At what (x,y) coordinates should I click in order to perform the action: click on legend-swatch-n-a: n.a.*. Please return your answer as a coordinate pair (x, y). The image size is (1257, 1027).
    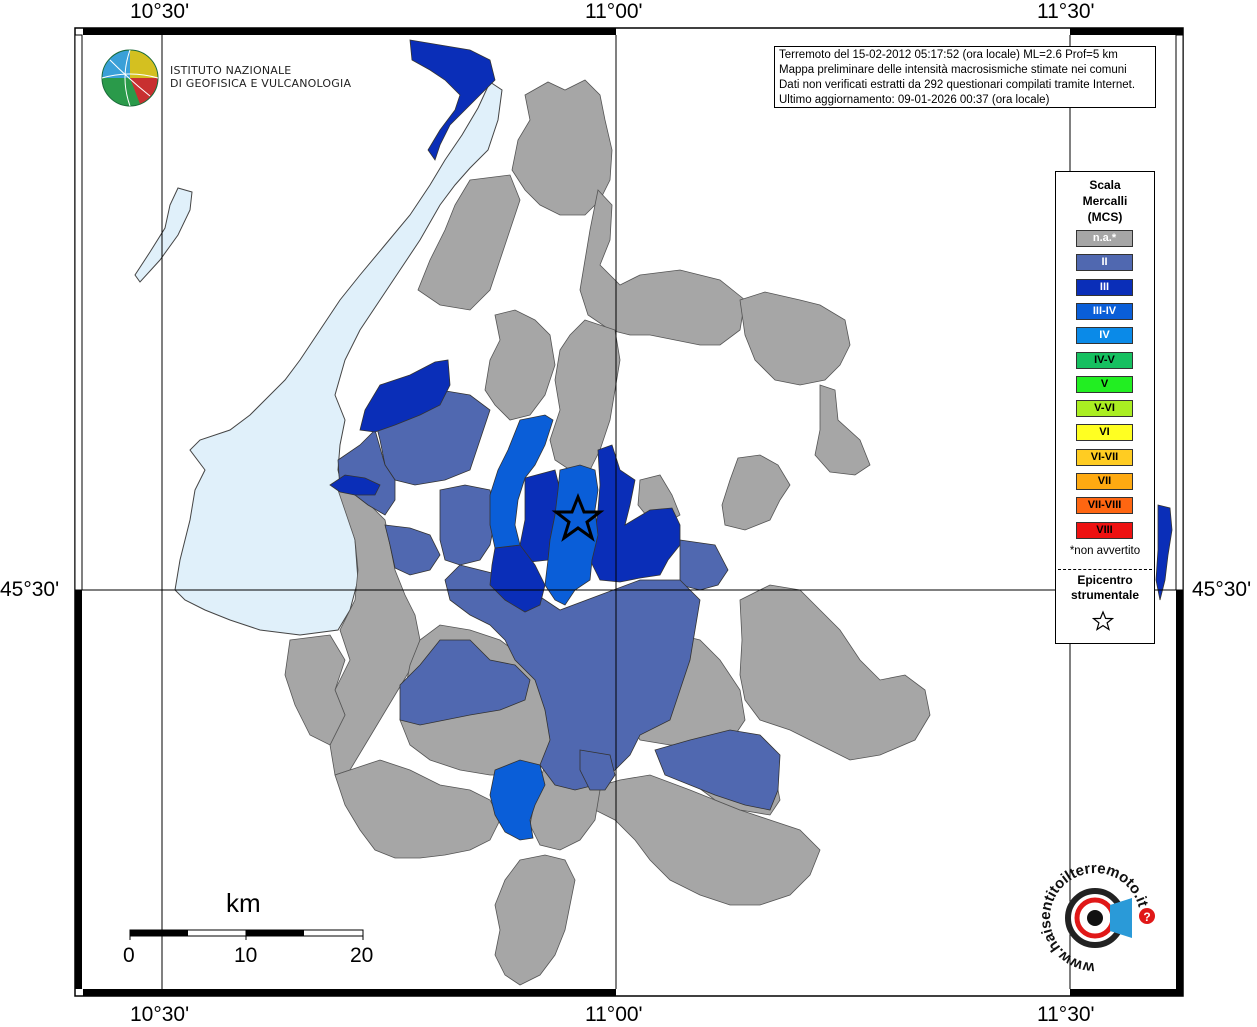
    Looking at the image, I should click on (1104, 238).